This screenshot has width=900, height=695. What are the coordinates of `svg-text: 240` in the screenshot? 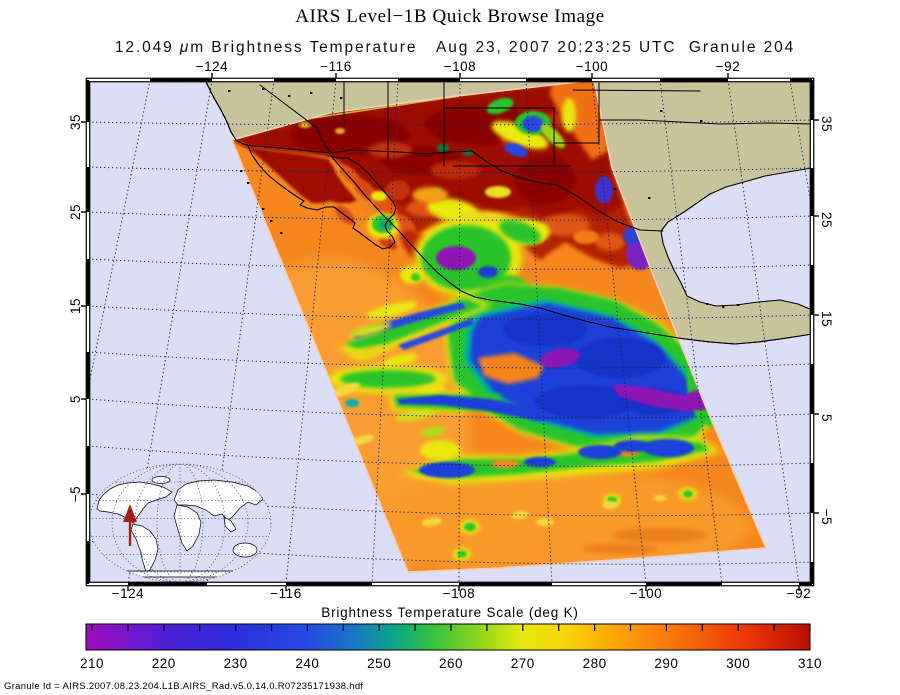 It's located at (307, 663).